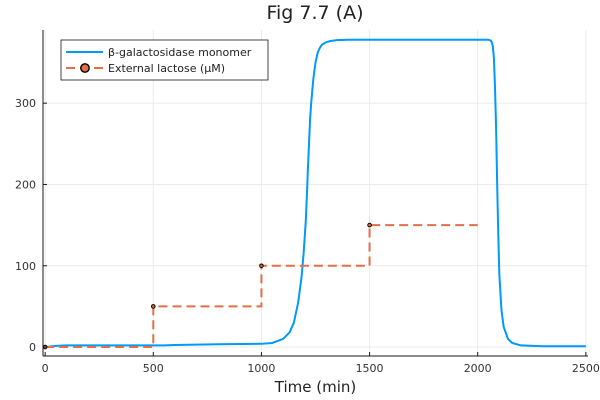 This screenshot has width=600, height=400. I want to click on x-tick-label-2000: 2000, so click(478, 368).